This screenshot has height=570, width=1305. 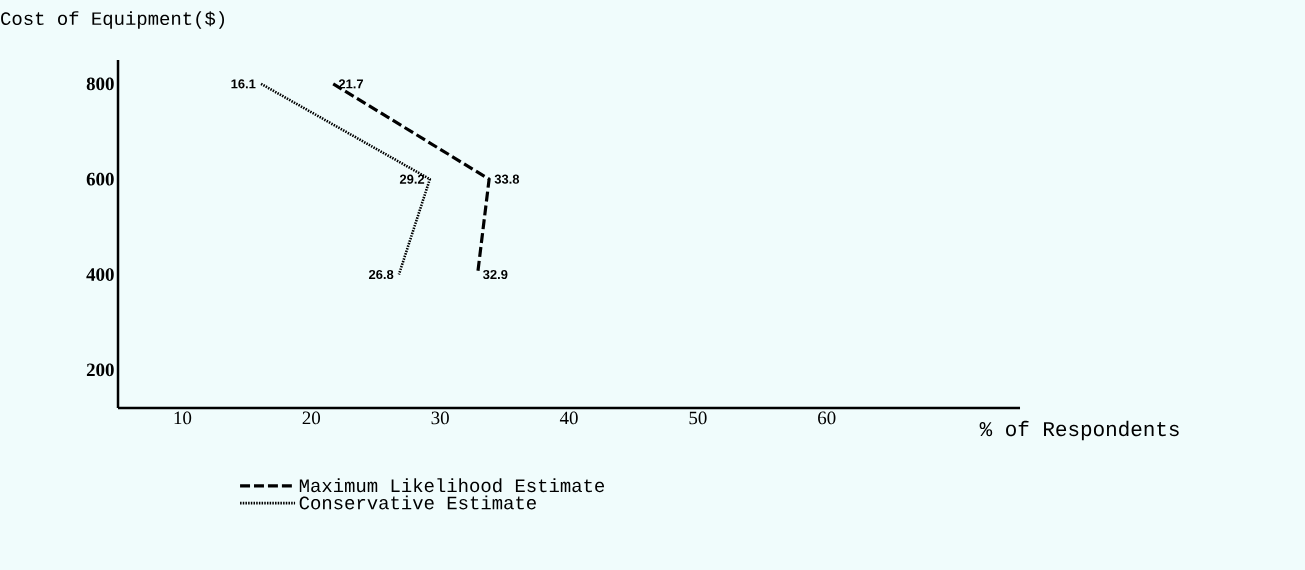 I want to click on y-tick-label: 400, so click(x=100, y=274).